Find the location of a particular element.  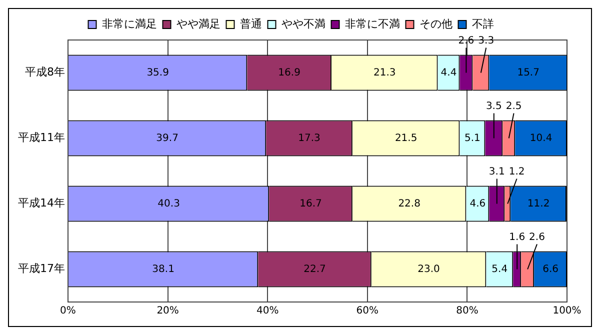

data-label: 1.6 is located at coordinates (517, 237).